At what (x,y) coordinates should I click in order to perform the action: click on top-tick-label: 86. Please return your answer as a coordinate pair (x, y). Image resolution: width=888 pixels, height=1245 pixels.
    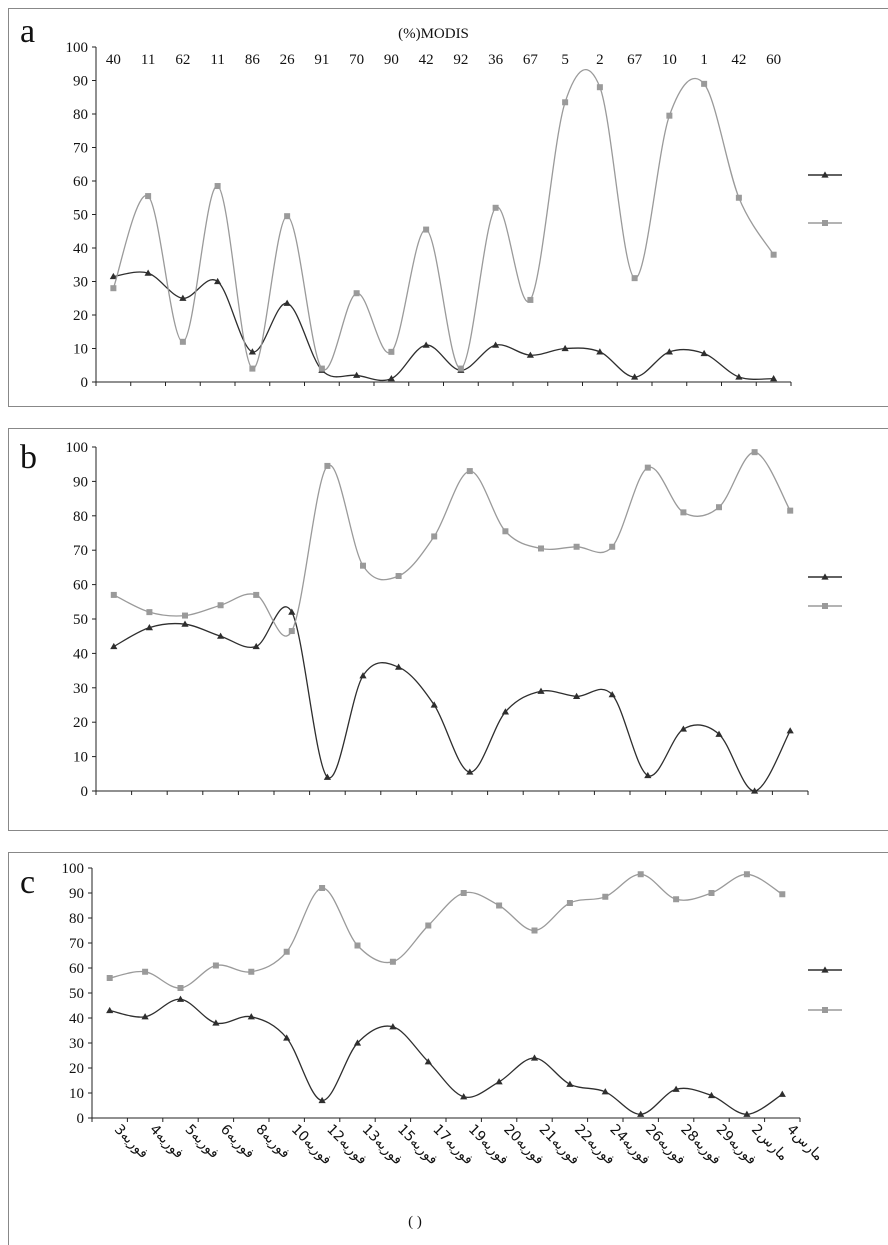
    Looking at the image, I should click on (253, 60).